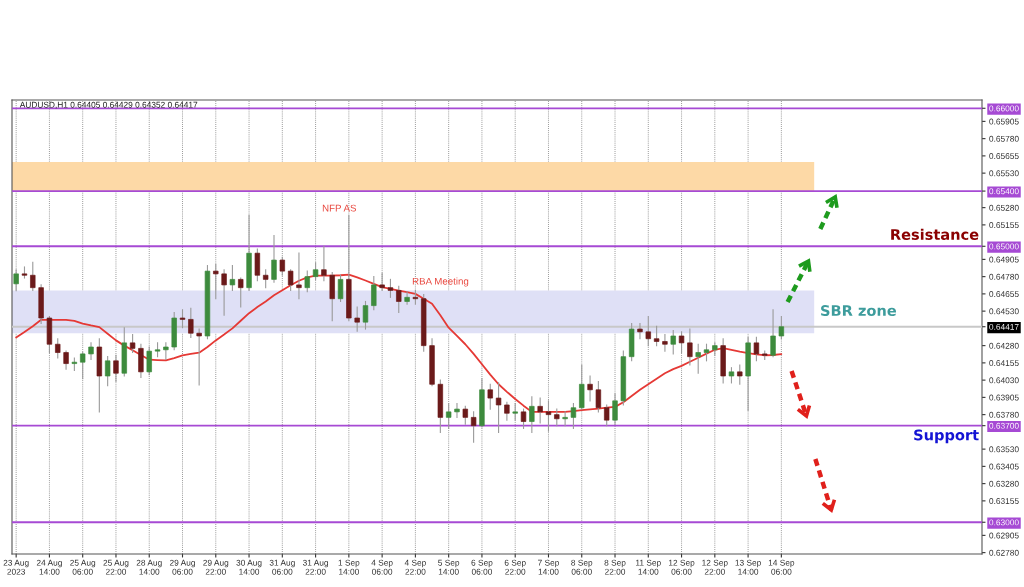  I want to click on x-tick-label: 29 Aug 22:00, so click(216, 567).